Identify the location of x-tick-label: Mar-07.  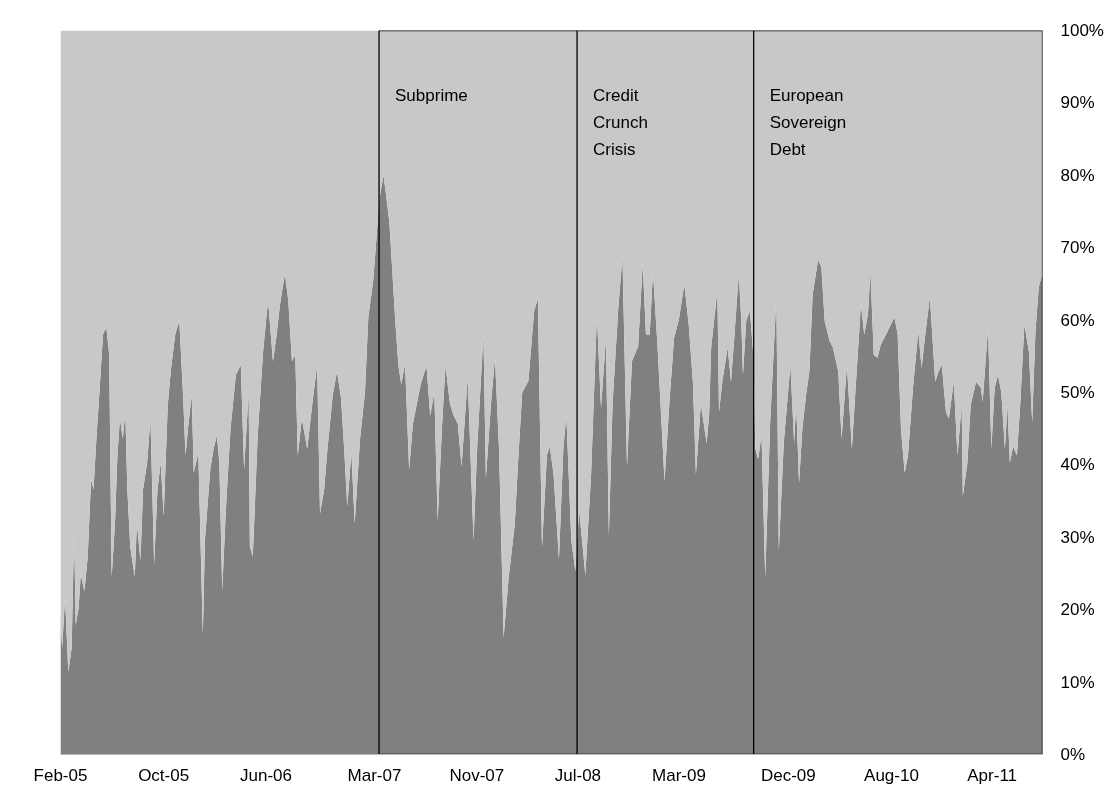
(374, 775).